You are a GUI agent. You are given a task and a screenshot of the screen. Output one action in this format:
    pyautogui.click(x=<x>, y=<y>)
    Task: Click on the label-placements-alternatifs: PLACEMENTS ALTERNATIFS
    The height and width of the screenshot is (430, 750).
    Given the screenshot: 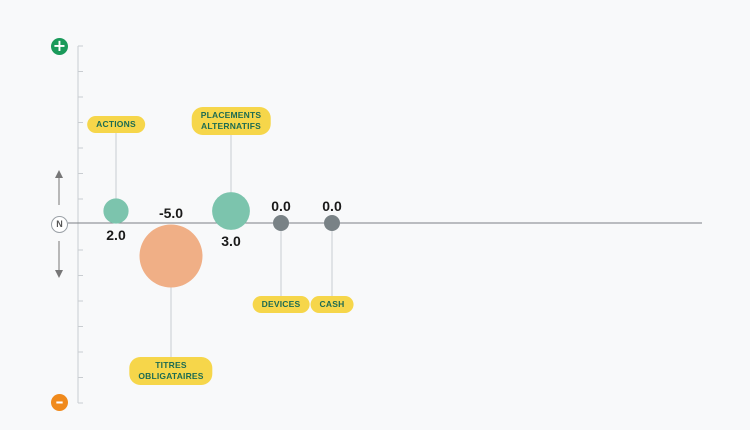 What is the action you would take?
    pyautogui.click(x=231, y=121)
    